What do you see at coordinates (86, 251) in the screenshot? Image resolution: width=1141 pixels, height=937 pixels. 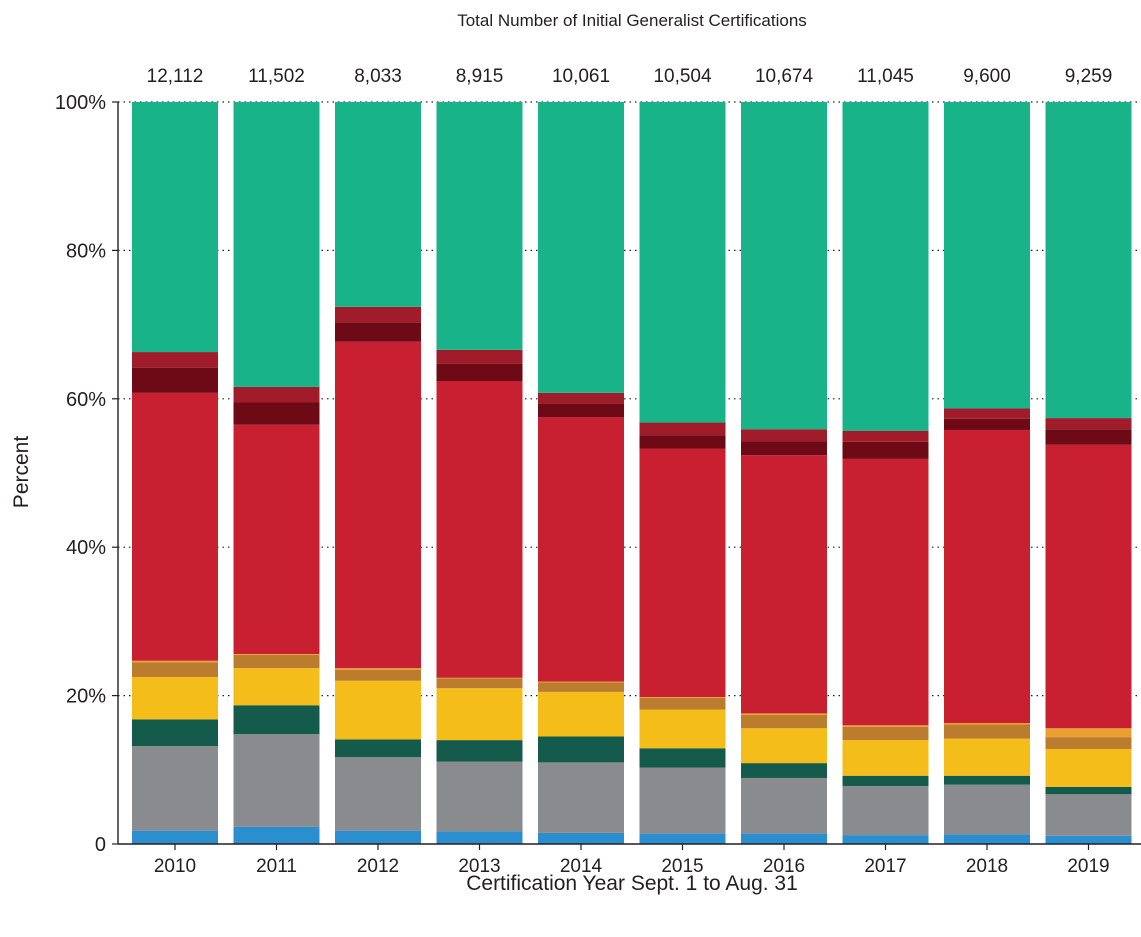 I see `y-tick-label: 80%` at bounding box center [86, 251].